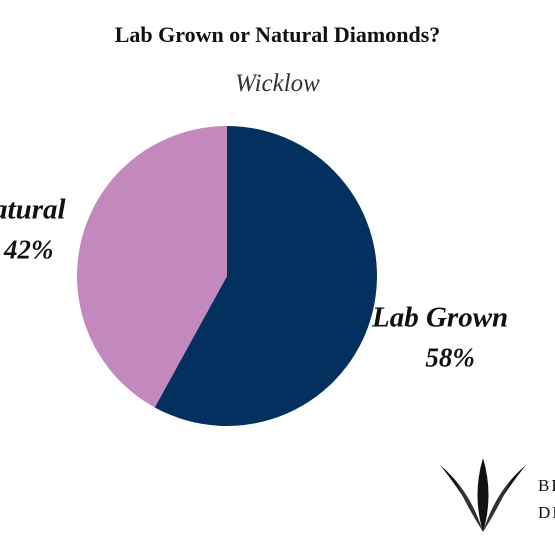  What do you see at coordinates (33, 210) in the screenshot?
I see `slice-label-natural: Natural` at bounding box center [33, 210].